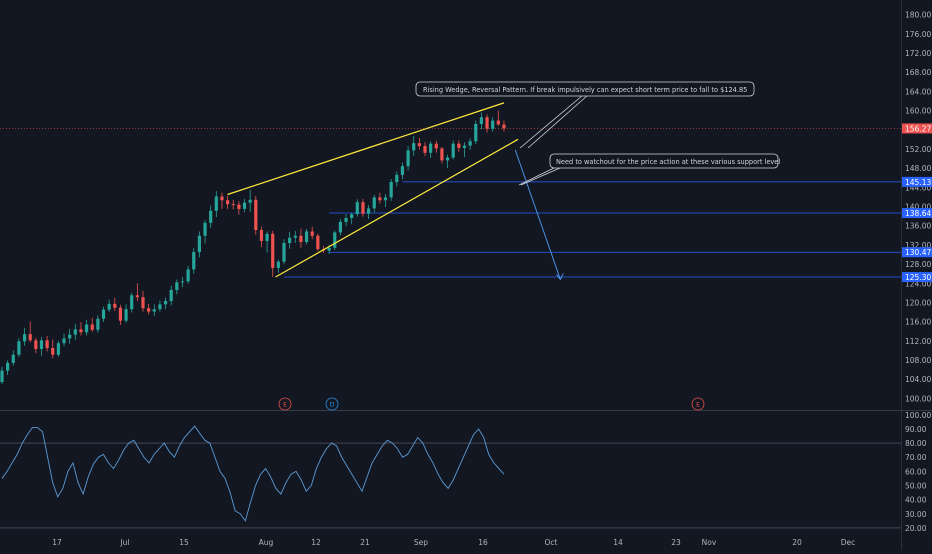  What do you see at coordinates (916, 514) in the screenshot?
I see `oscillator-tick-label: 30.00` at bounding box center [916, 514].